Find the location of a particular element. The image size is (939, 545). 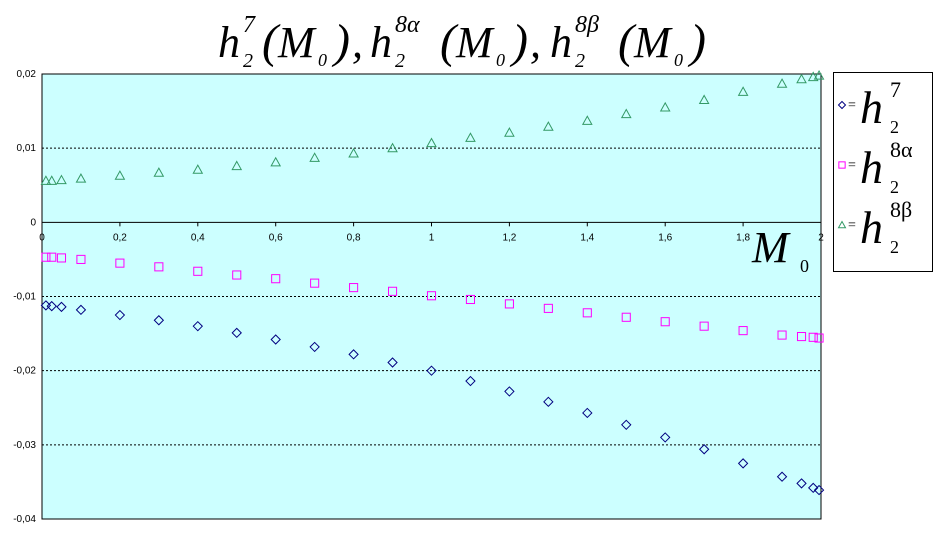

x-tick-label: 1,6 is located at coordinates (665, 237).